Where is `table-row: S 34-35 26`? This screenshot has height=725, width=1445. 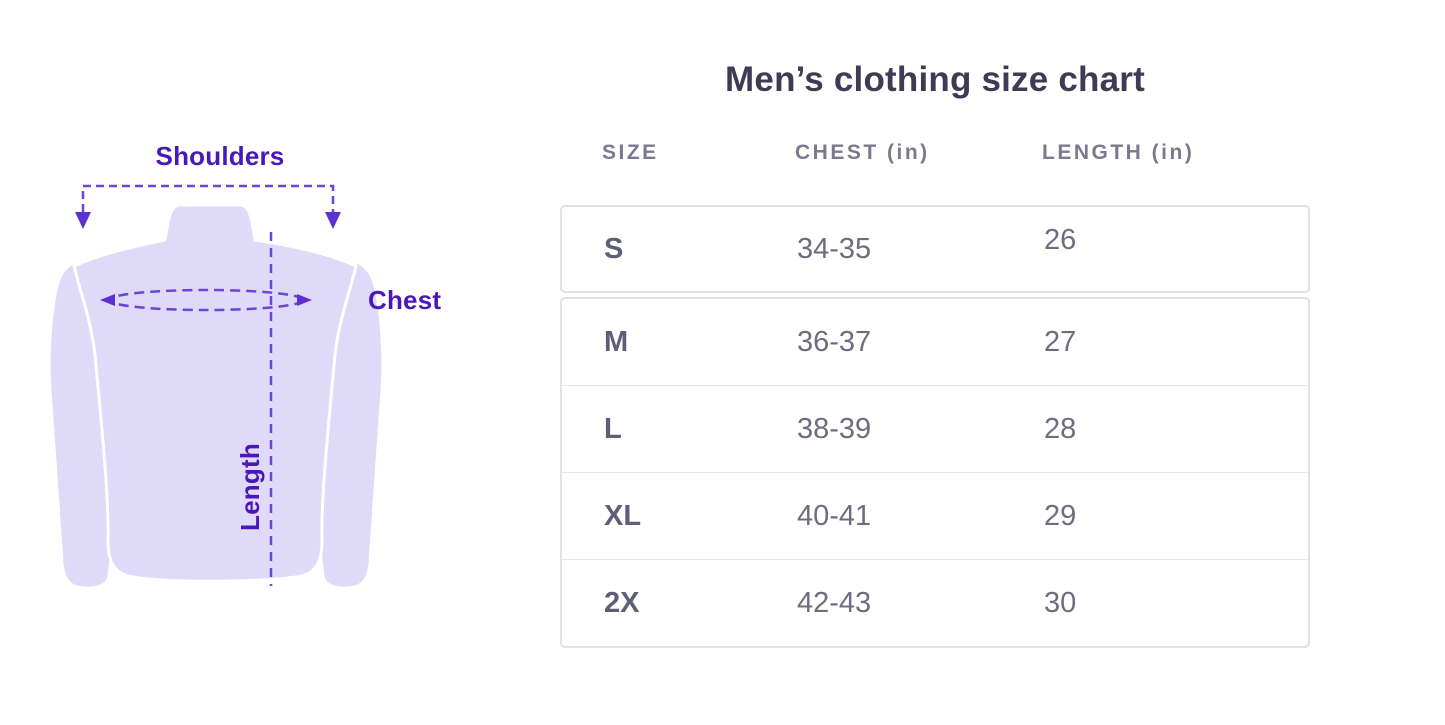
table-row: S 34-35 26 is located at coordinates (935, 249).